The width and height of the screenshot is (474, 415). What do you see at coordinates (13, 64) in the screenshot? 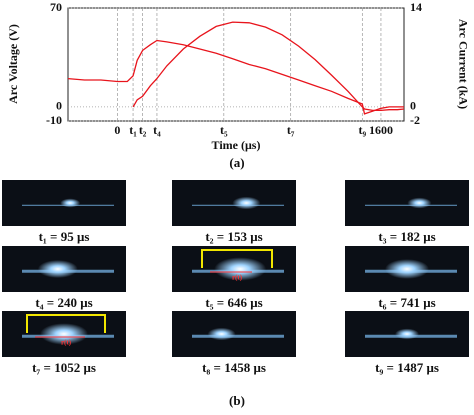
I see `y-axis-label: Arc Voltage (V)` at bounding box center [13, 64].